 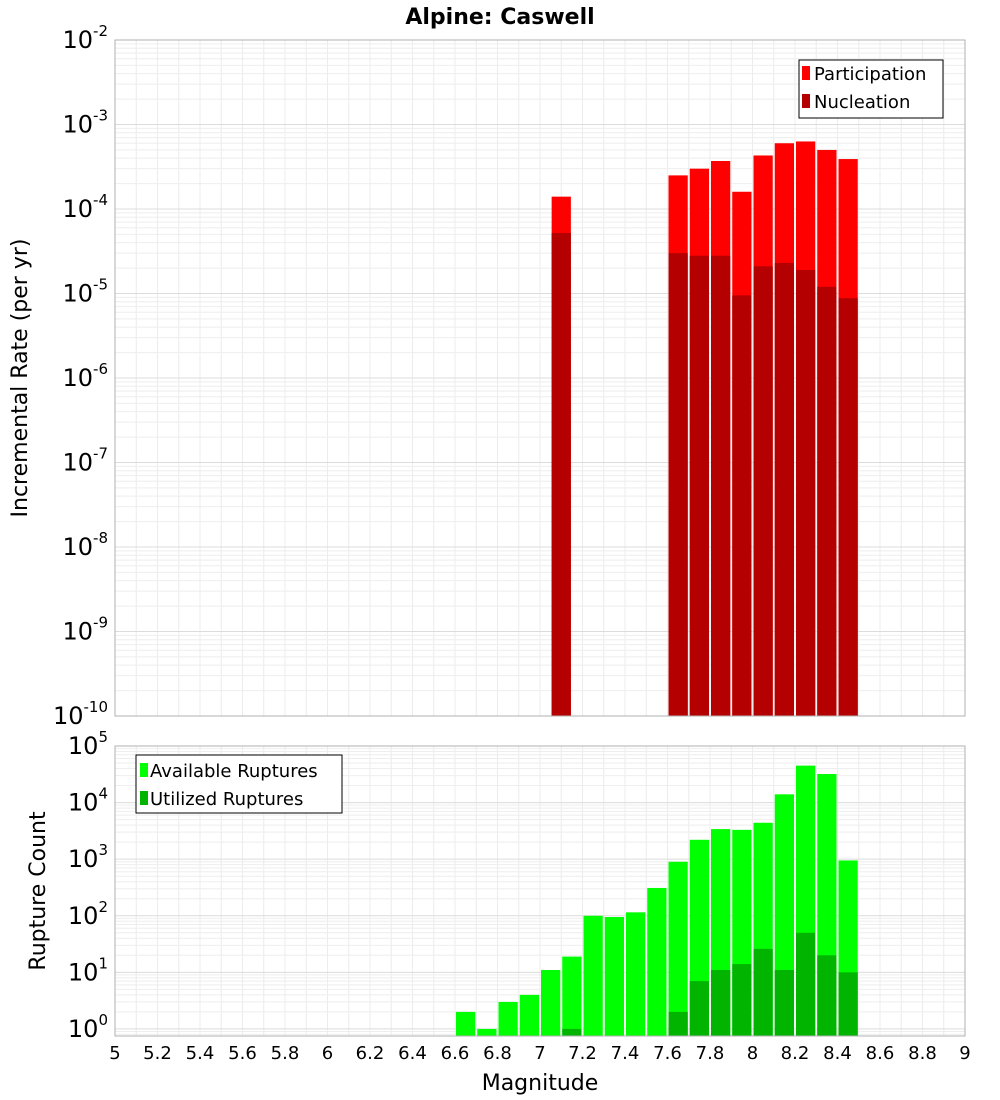 What do you see at coordinates (85, 545) in the screenshot?
I see `y-tick-label: 10⁻⁸` at bounding box center [85, 545].